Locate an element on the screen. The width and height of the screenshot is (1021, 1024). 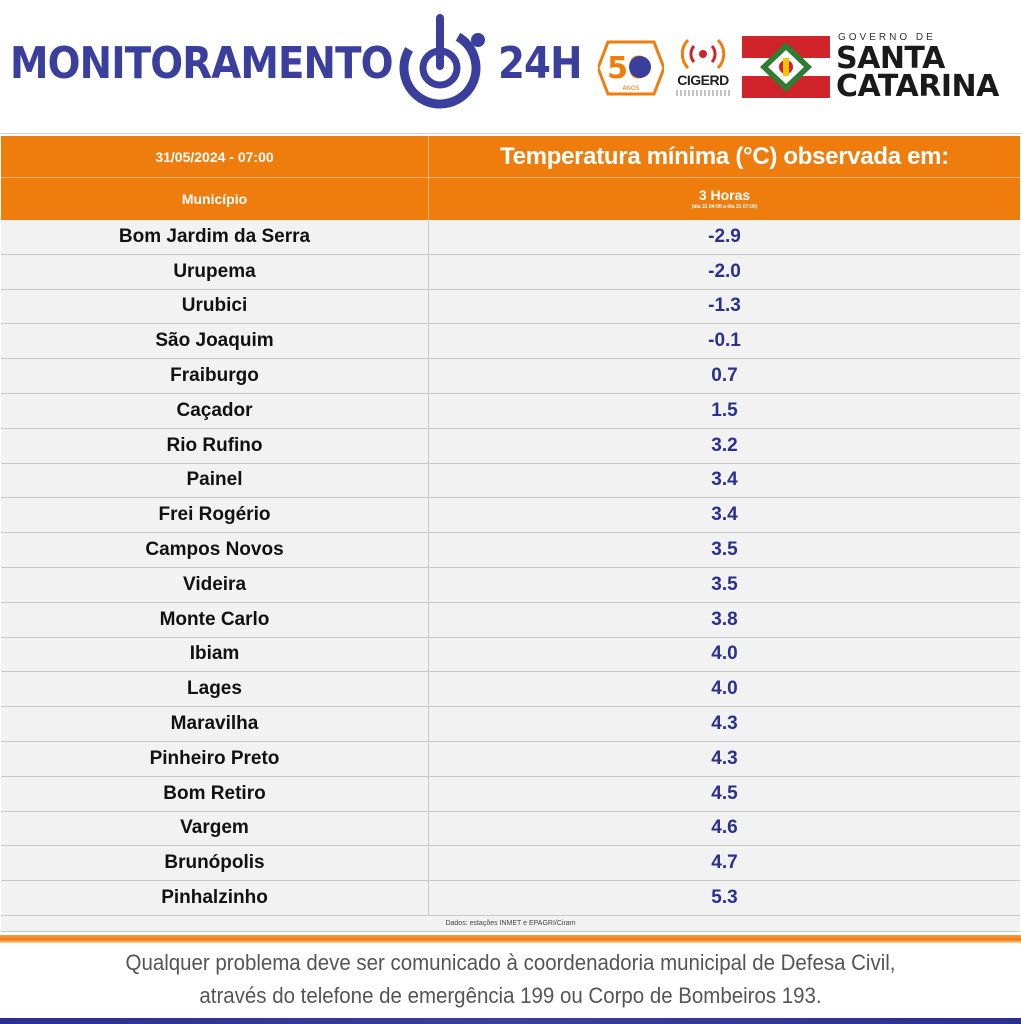
temperature-cell: 4.5 is located at coordinates (724, 793).